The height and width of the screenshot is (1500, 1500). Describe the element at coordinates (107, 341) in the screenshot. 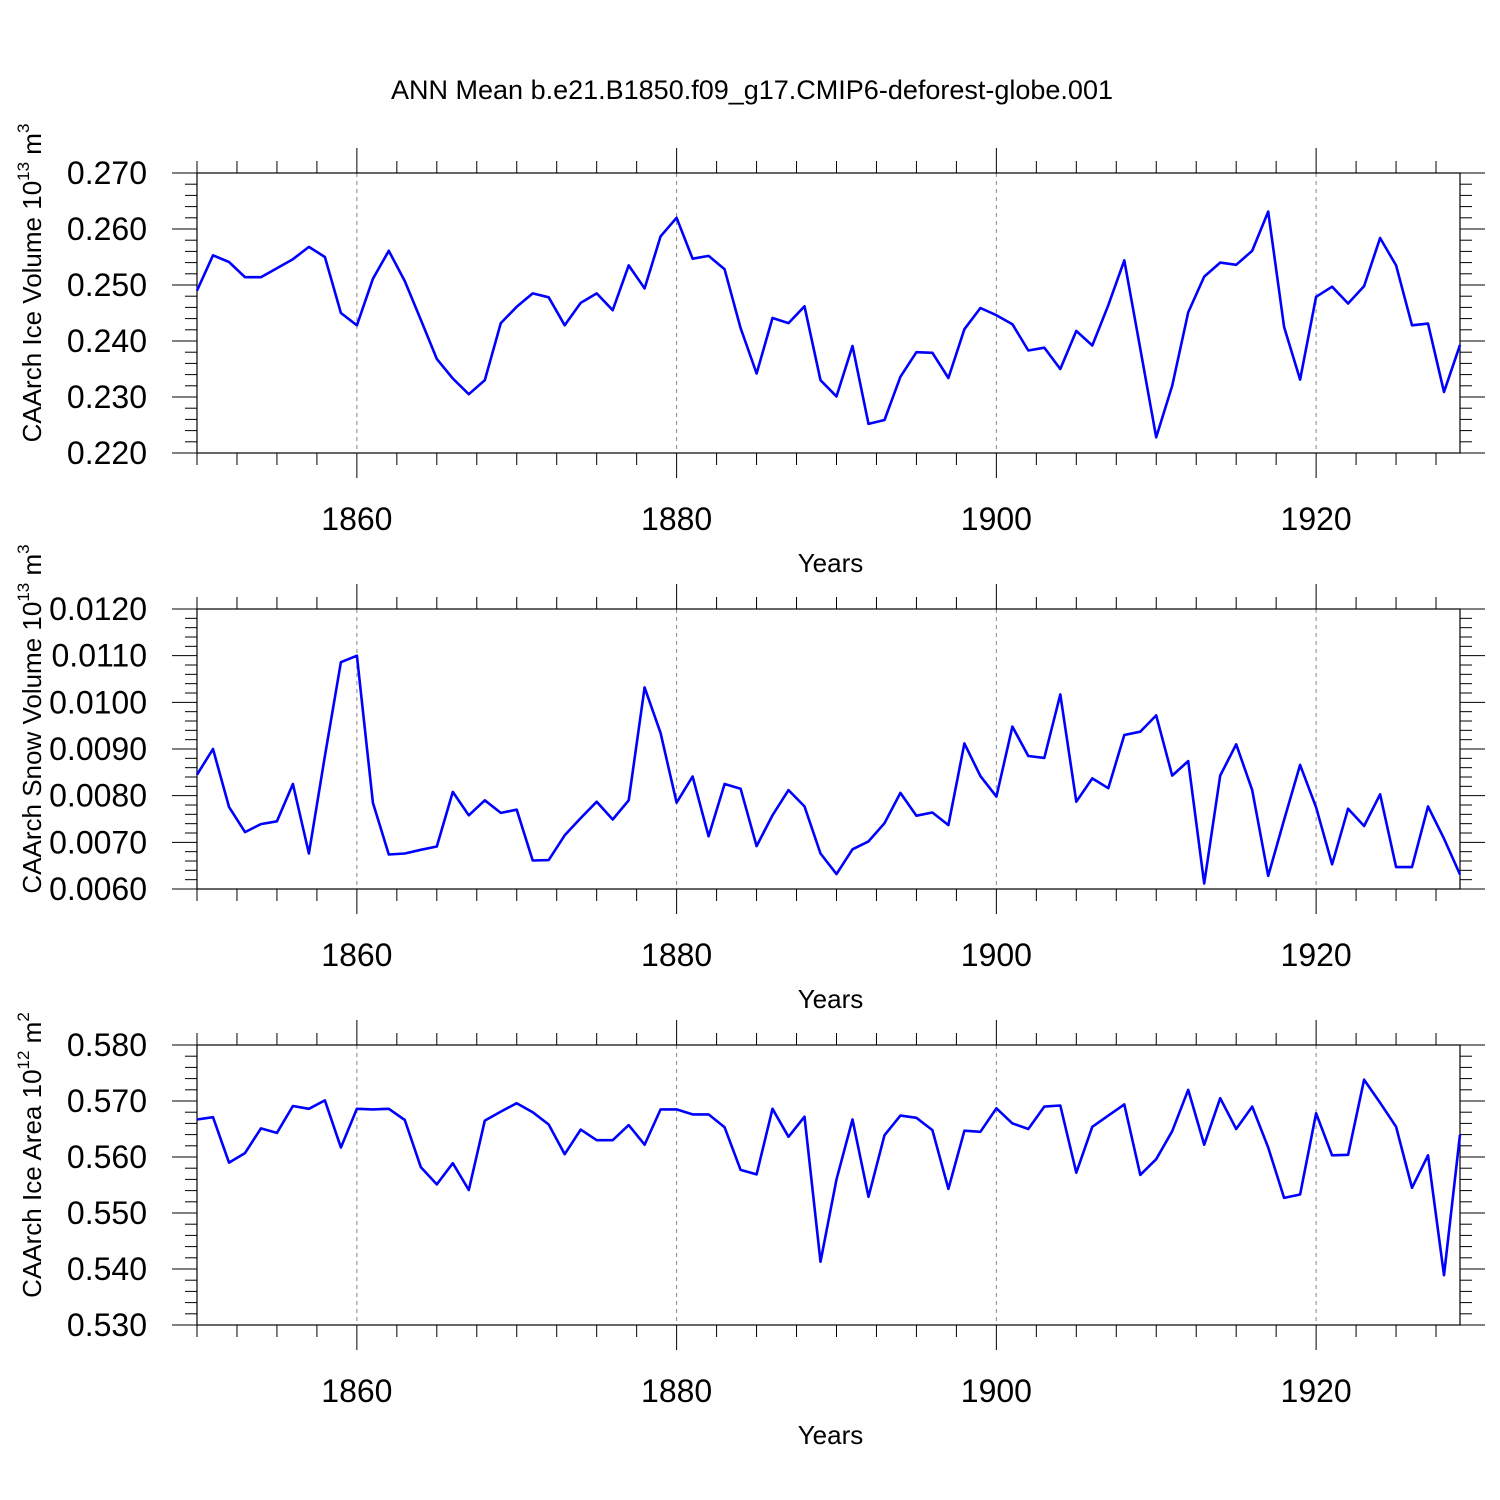

I see `y-tick-label: 0.240` at that location.